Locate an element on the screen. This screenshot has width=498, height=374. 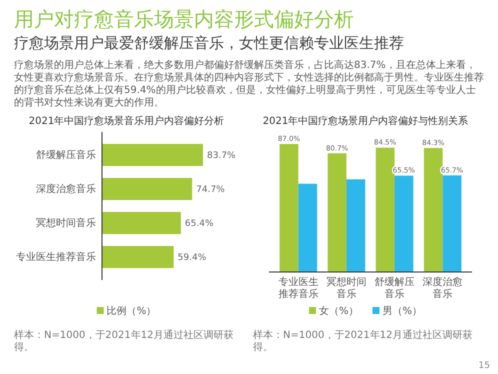
x-tick-label: 冥想时间音乐 is located at coordinates (346, 288).